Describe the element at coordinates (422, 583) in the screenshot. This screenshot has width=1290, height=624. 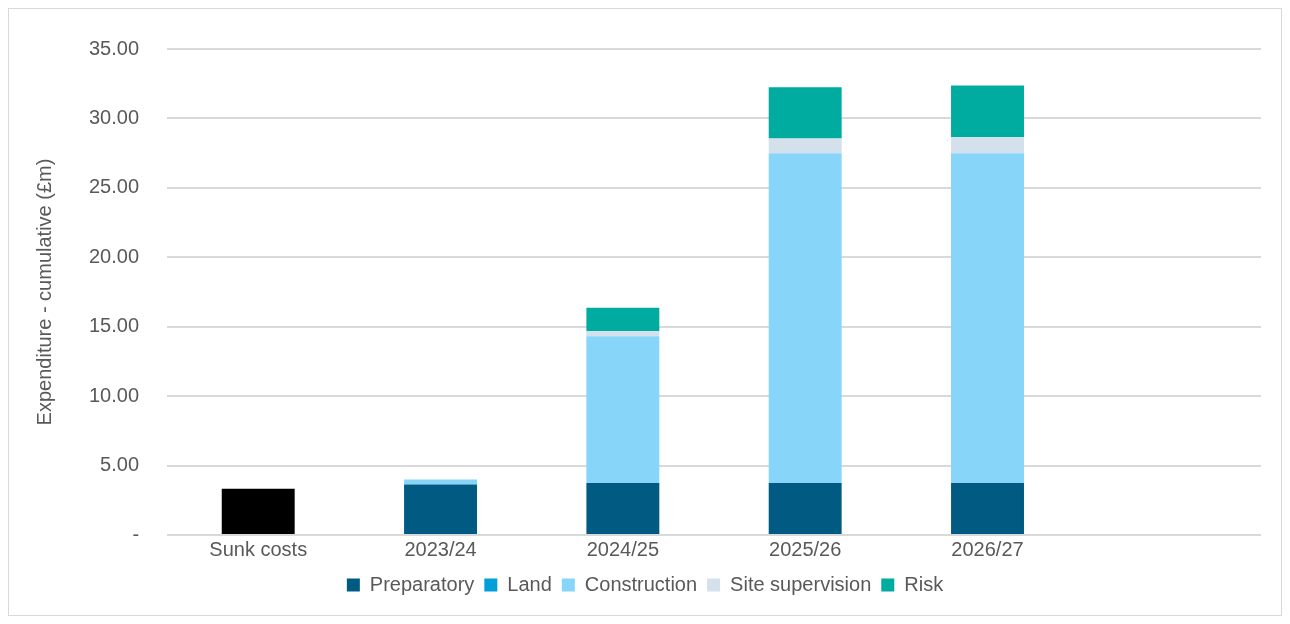
I see `legend-label: Preparatory` at that location.